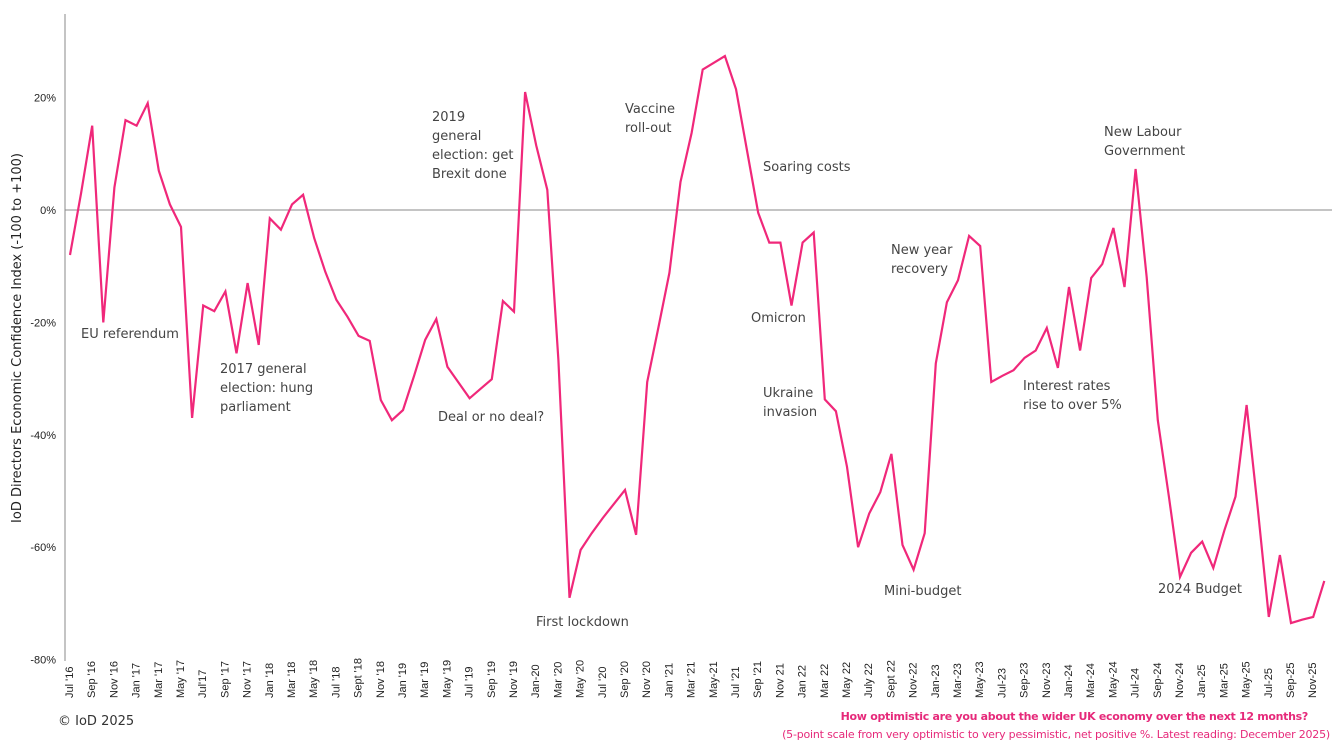  I want to click on x-tick-label: Sep '16, so click(92, 679).